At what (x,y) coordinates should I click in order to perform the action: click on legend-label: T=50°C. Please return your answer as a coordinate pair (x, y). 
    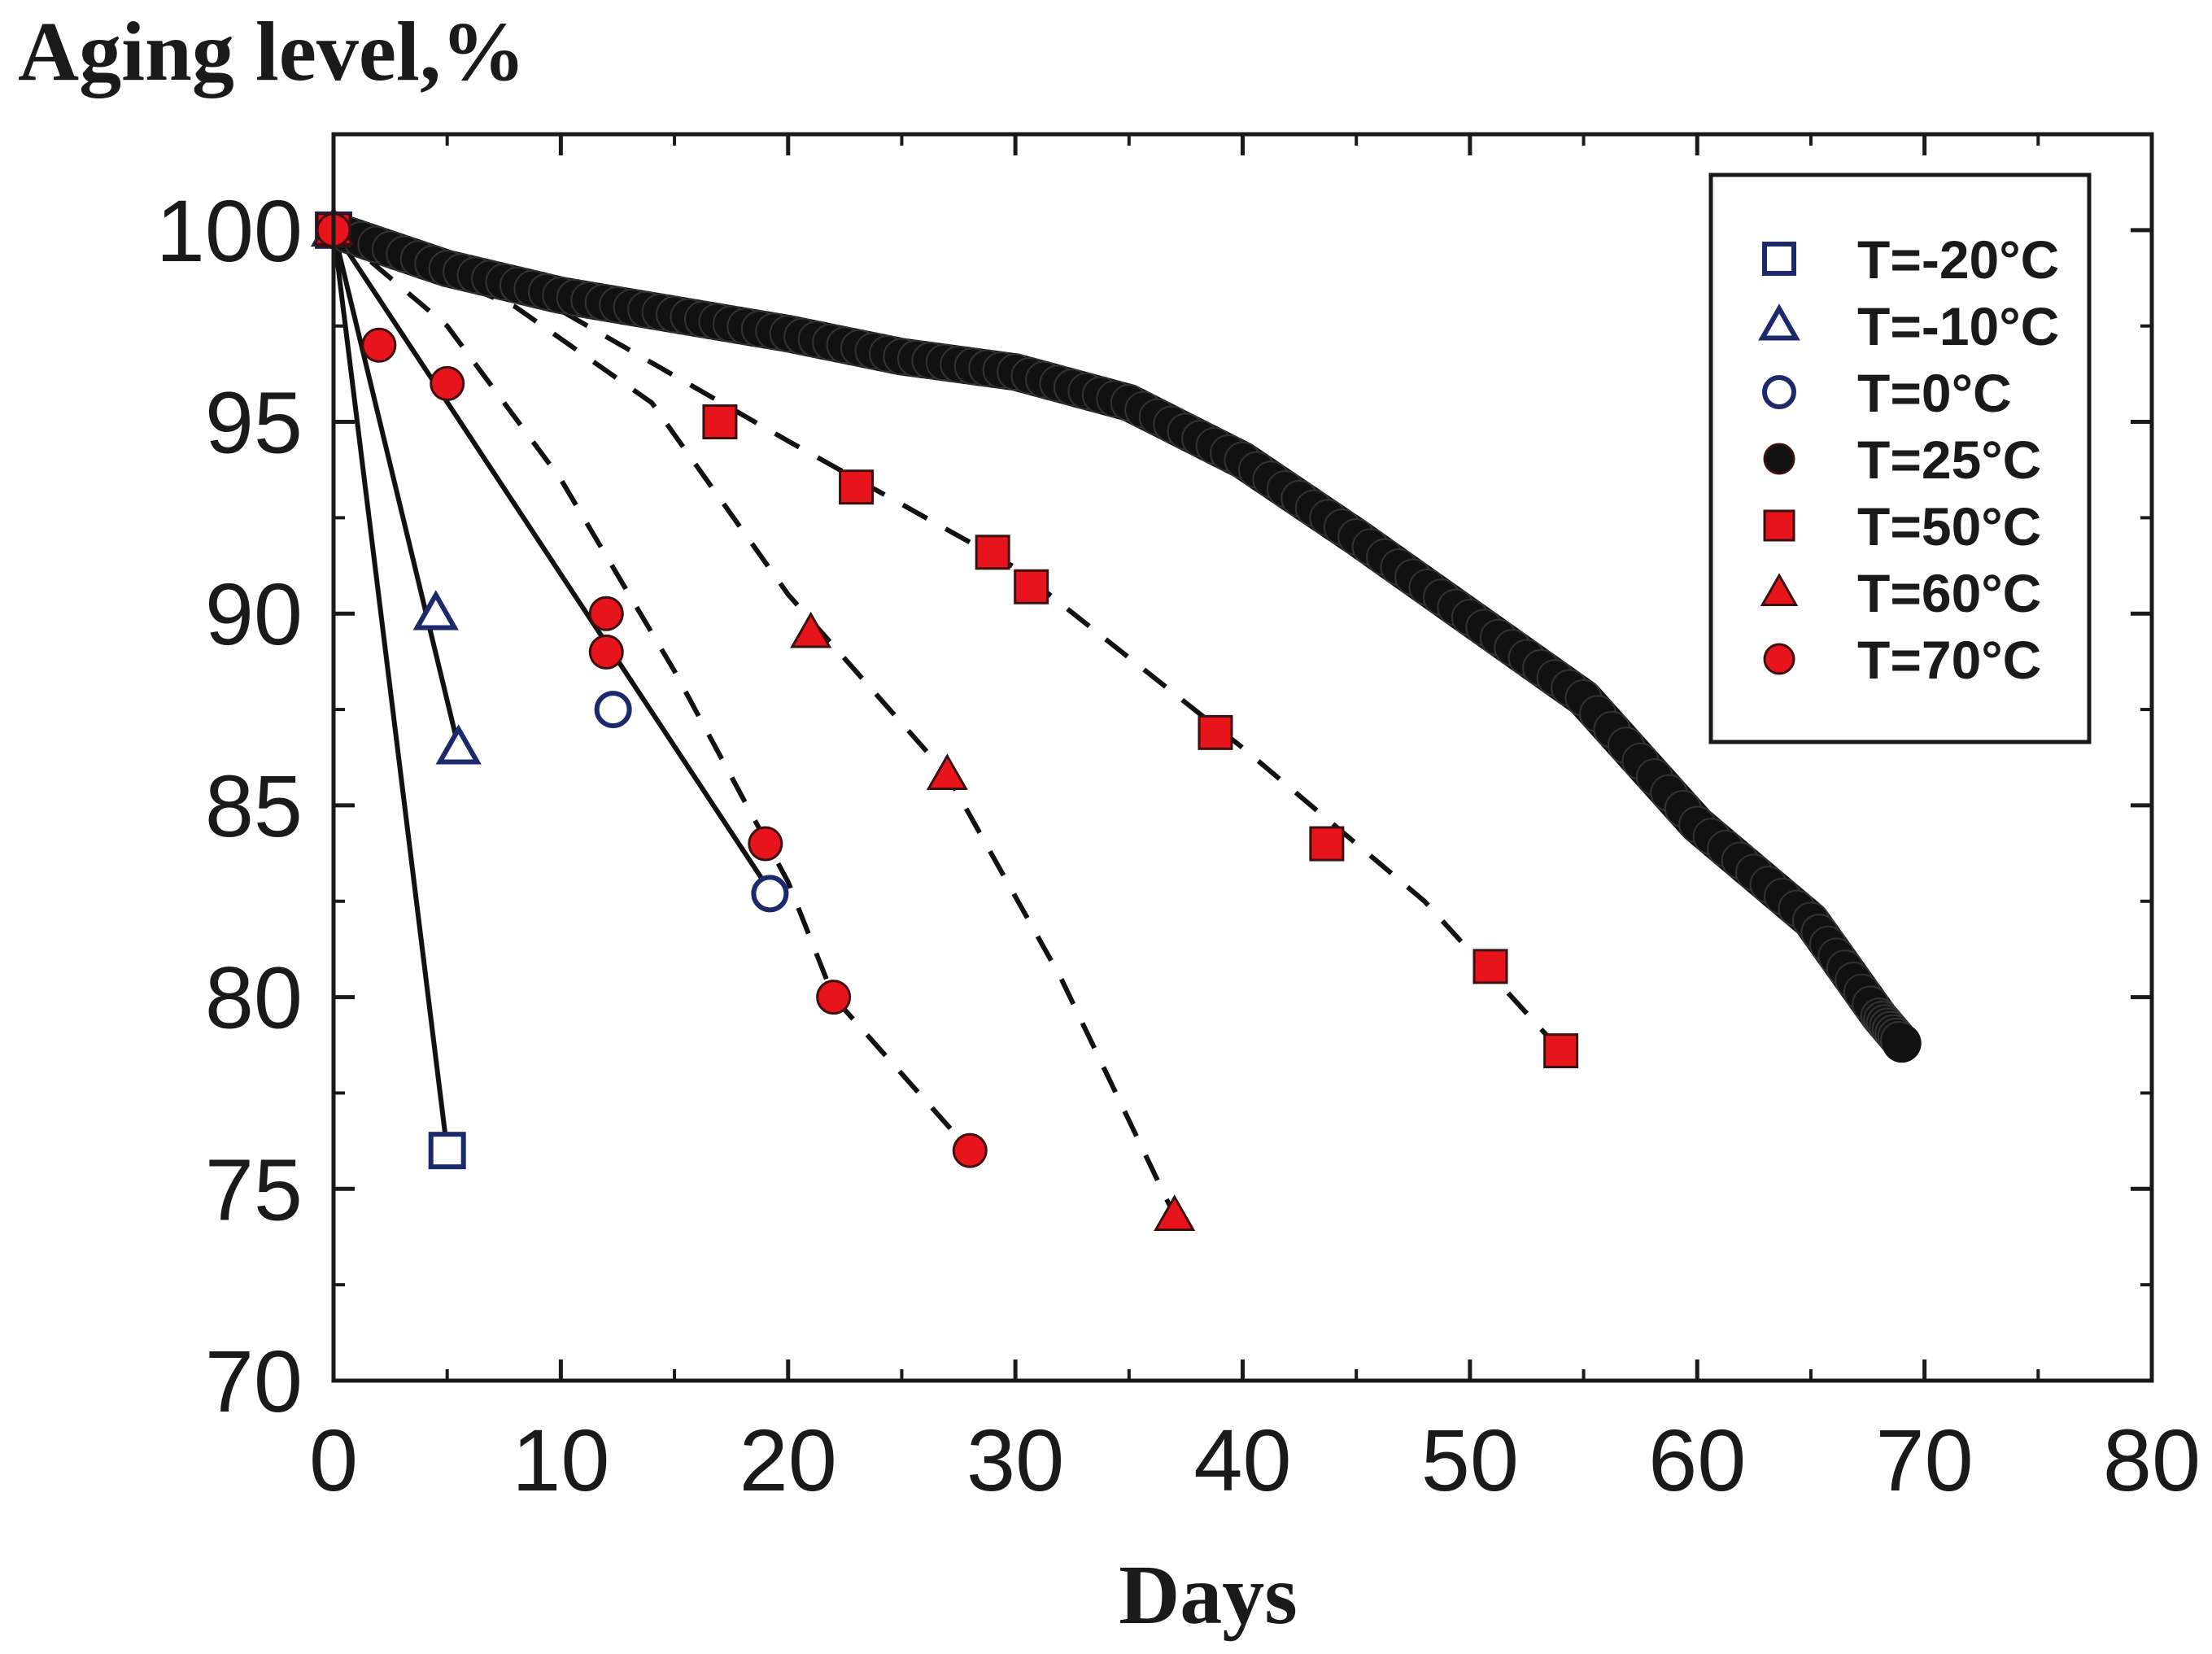
    Looking at the image, I should click on (1949, 526).